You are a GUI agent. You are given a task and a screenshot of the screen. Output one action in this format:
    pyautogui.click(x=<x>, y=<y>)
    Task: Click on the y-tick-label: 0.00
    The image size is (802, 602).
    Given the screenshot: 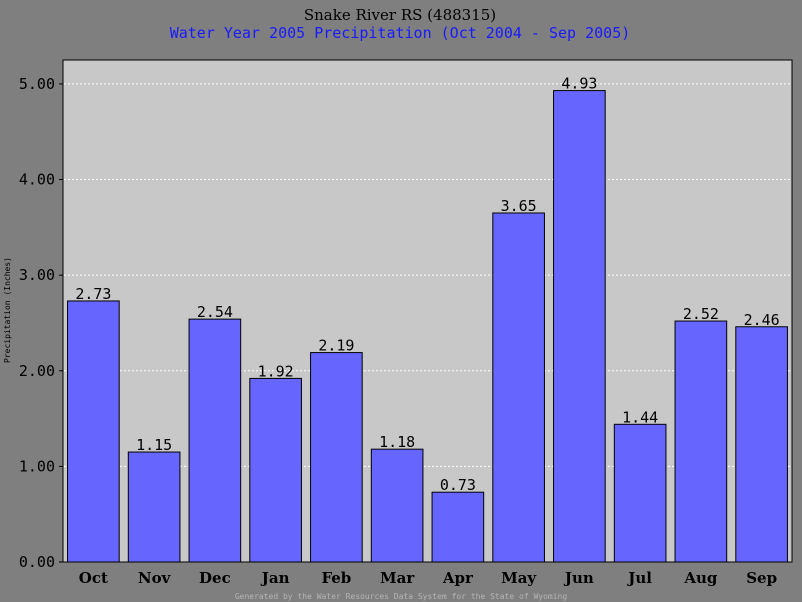 What is the action you would take?
    pyautogui.click(x=37, y=562)
    